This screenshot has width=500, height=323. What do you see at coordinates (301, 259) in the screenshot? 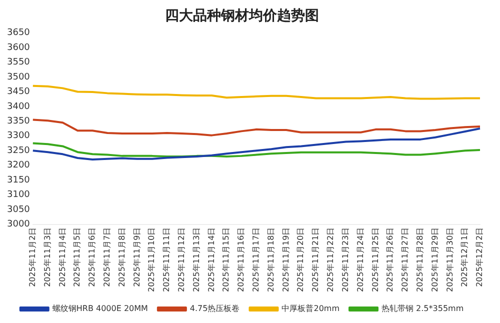
I see `x-tick-label: 2025年11月20日` at bounding box center [301, 259].